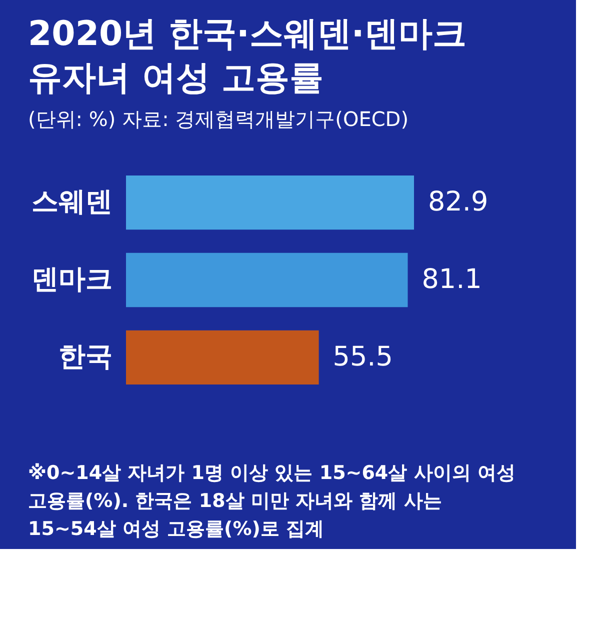 The height and width of the screenshot is (617, 592). I want to click on chart-title: 2020년 한국·스웨덴·덴마크 유자녀 여성 고용률, so click(247, 56).